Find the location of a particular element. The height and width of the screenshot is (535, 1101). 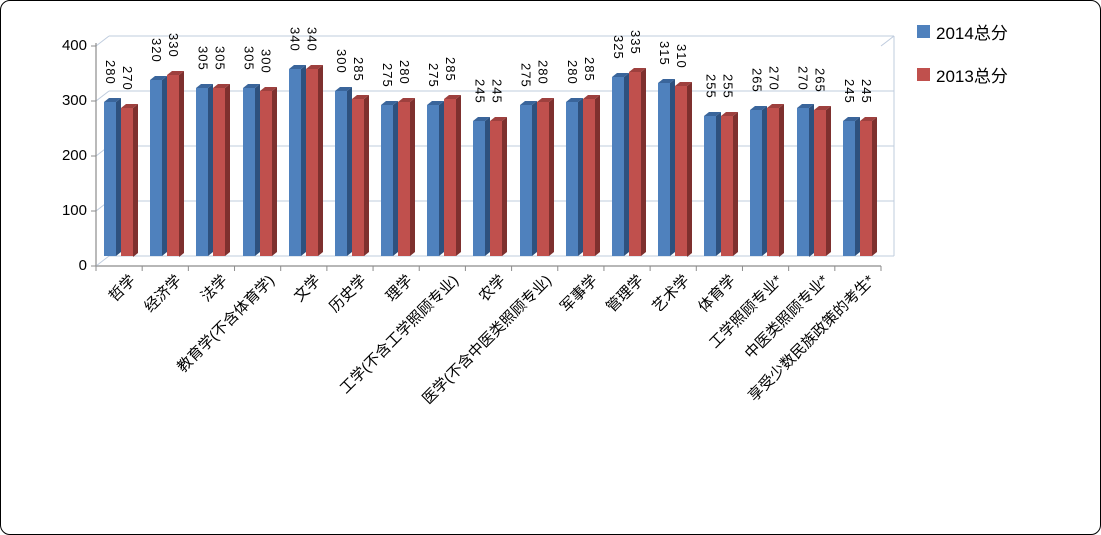

bar-front-2013总分-体育学 is located at coordinates (727, 185).